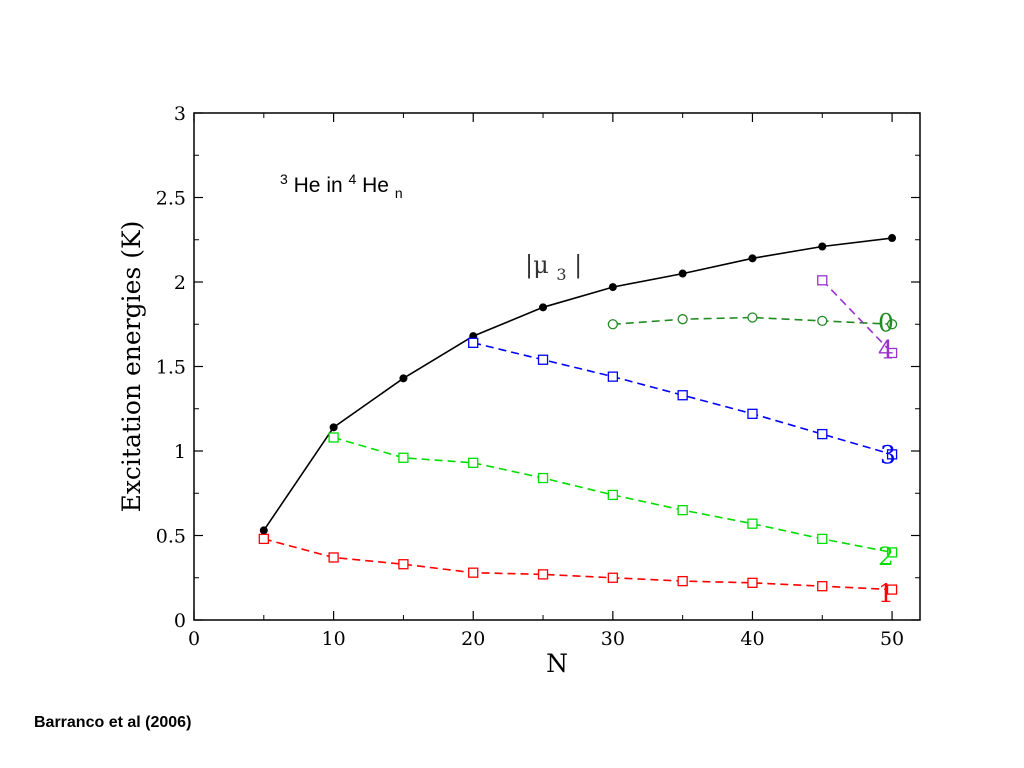 Image resolution: width=1024 pixels, height=768 pixels. What do you see at coordinates (375, 185) in the screenshot?
I see `annotation-text-2: He` at bounding box center [375, 185].